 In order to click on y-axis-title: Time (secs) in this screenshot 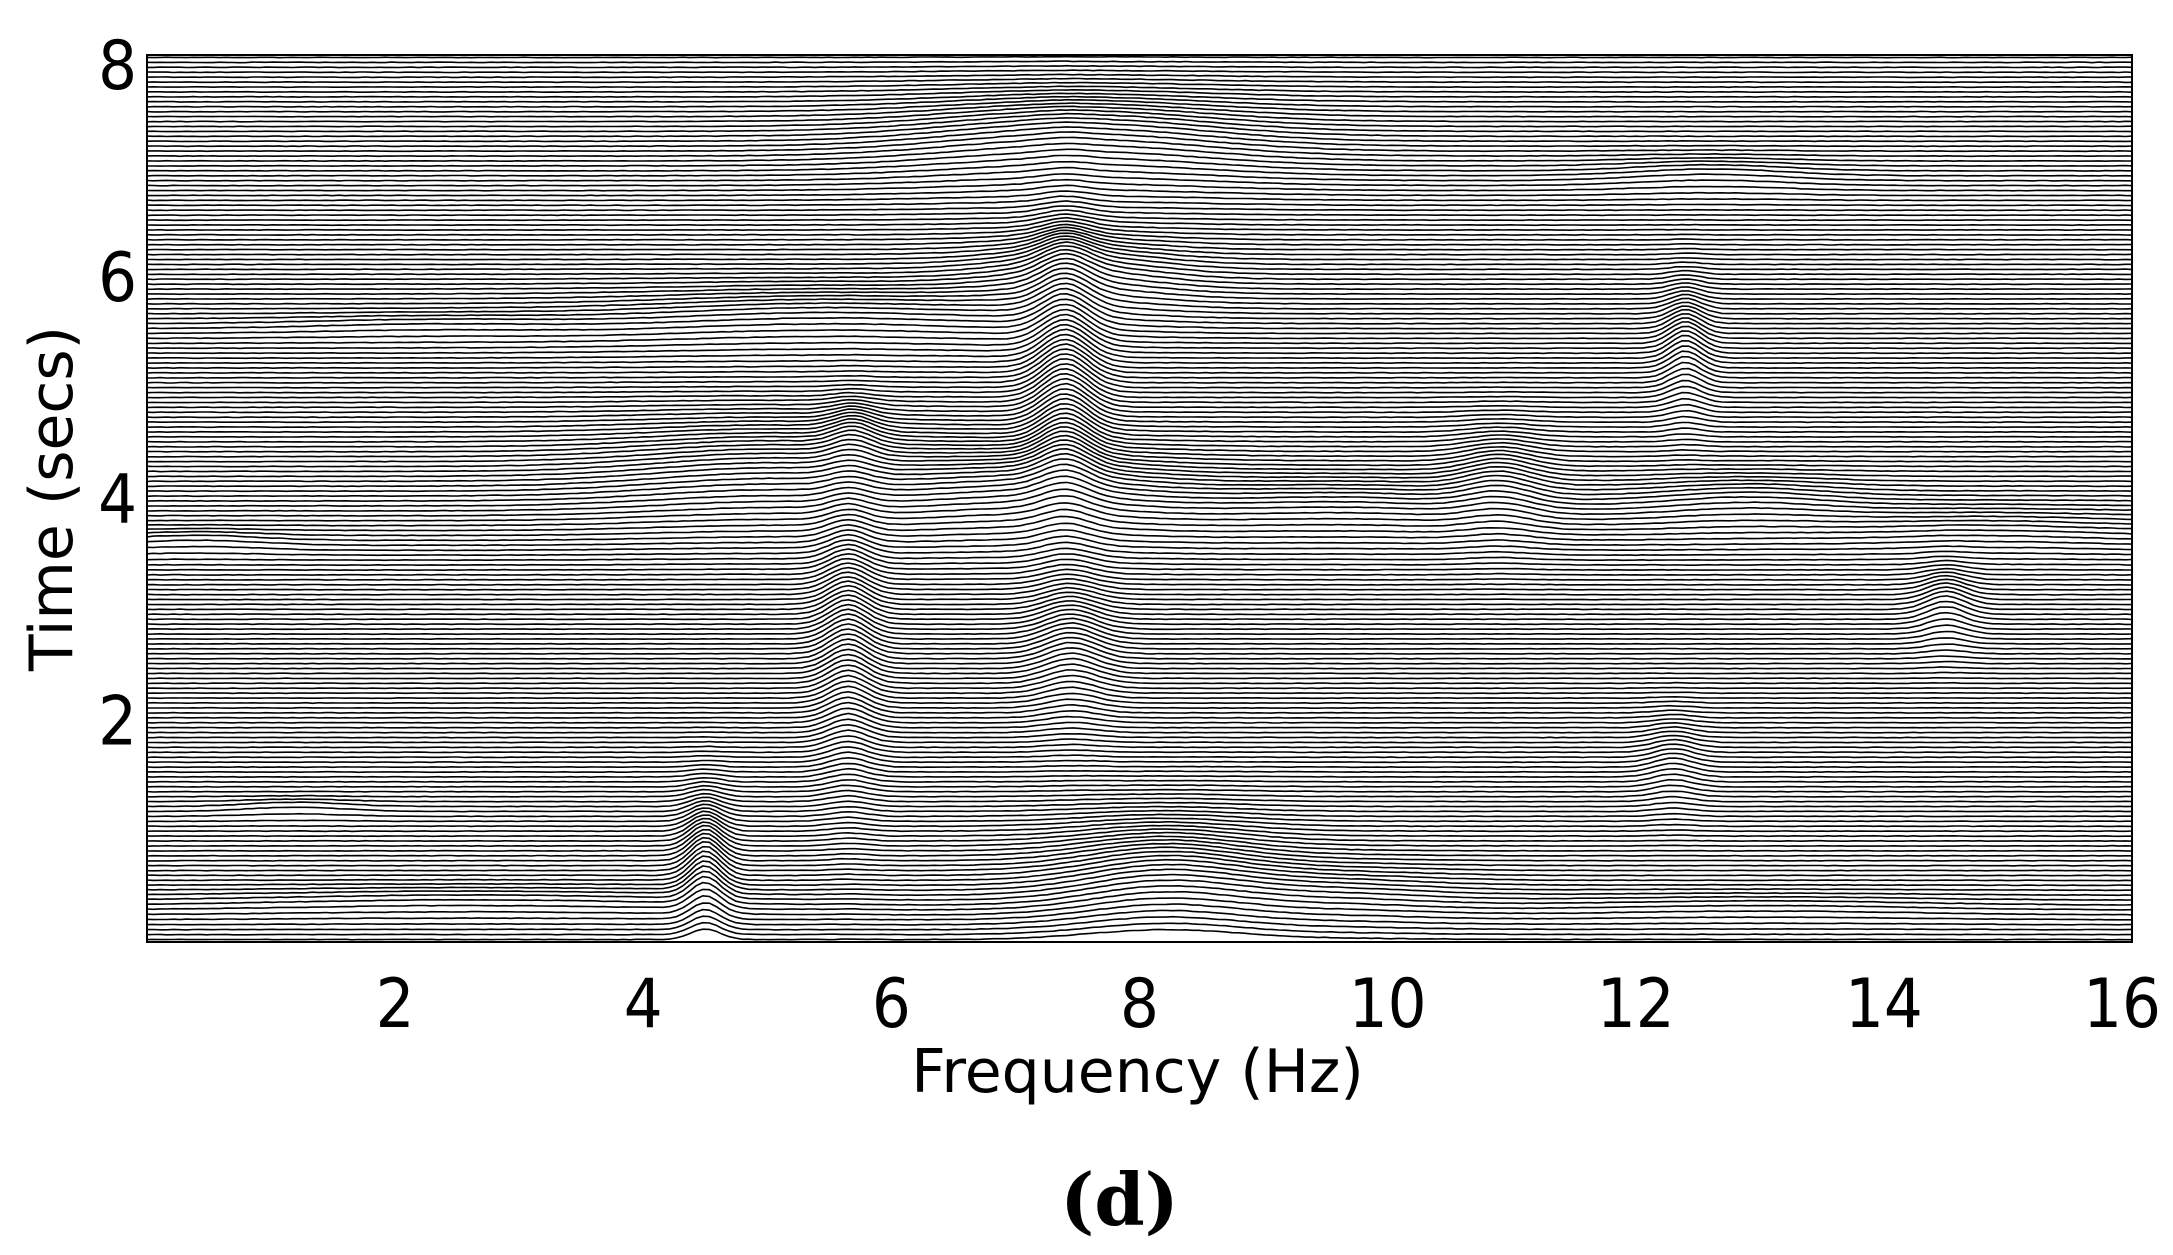, I will do `click(52, 499)`.